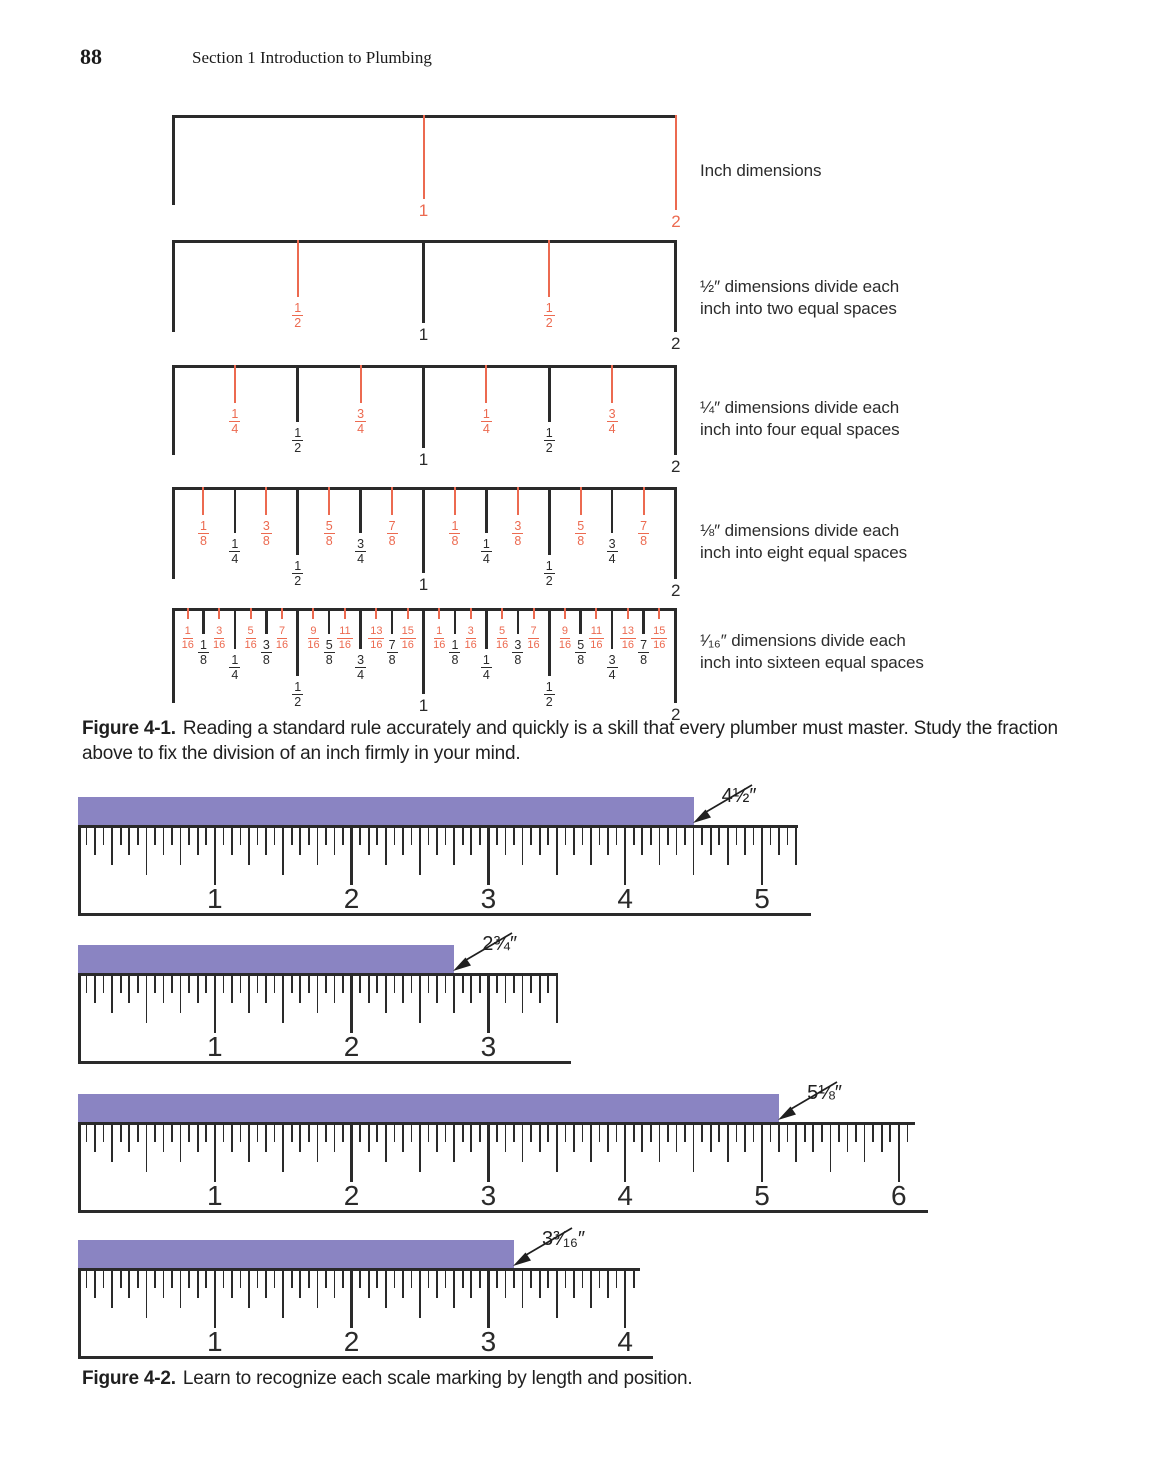 The width and height of the screenshot is (1156, 1479). What do you see at coordinates (762, 898) in the screenshot?
I see `inch-number: 5` at bounding box center [762, 898].